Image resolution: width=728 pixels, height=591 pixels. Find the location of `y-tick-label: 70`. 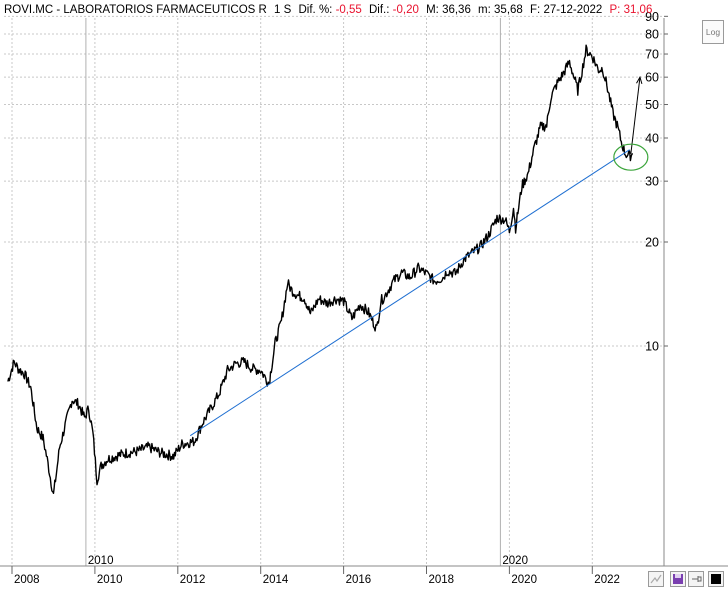

y-tick-label: 70 is located at coordinates (652, 55).